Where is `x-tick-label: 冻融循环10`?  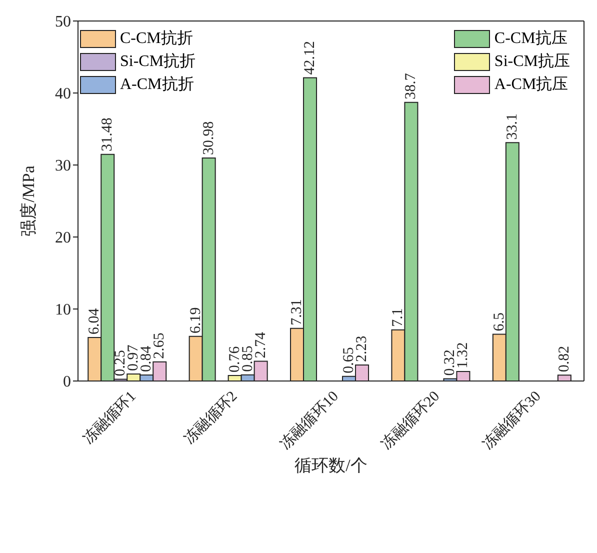
x-tick-label: 冻融循环10 is located at coordinates (309, 420).